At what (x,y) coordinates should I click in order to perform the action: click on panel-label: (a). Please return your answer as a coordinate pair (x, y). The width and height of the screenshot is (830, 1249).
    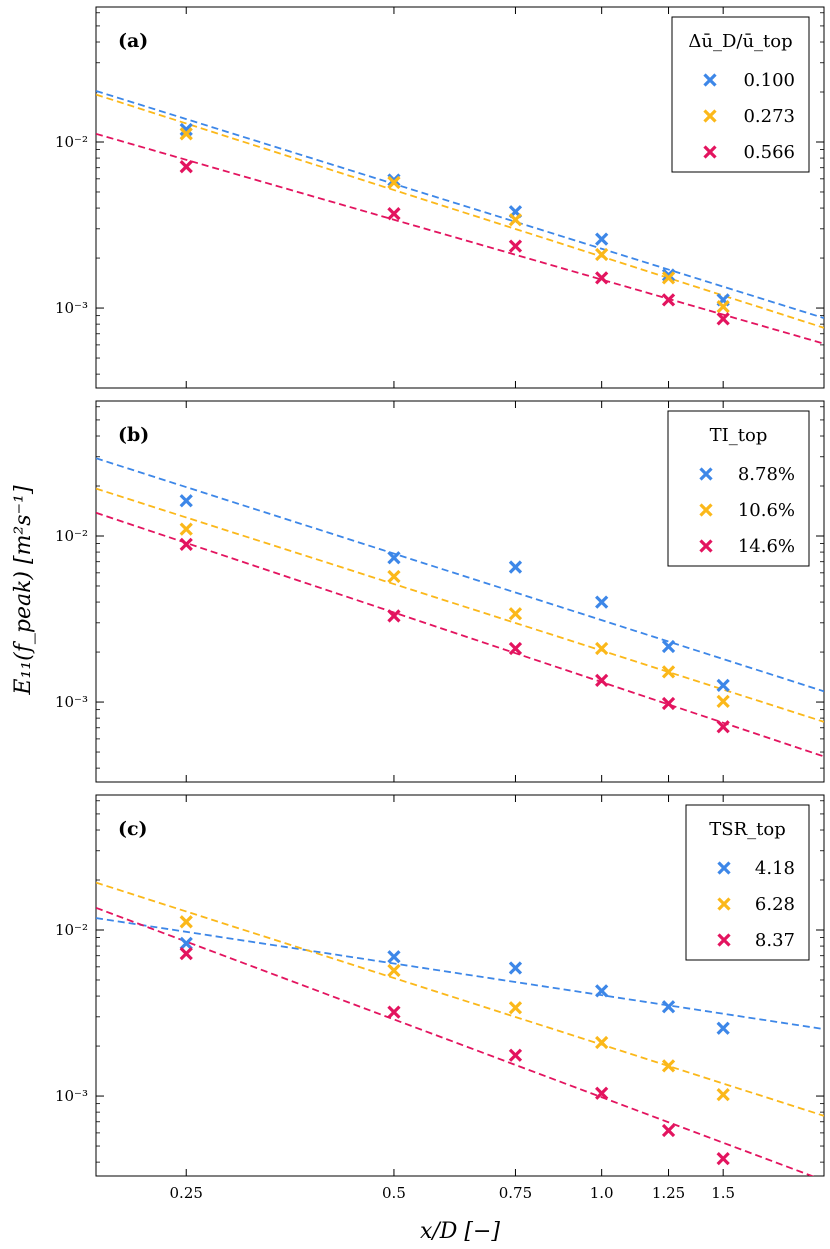
    Looking at the image, I should click on (133, 41).